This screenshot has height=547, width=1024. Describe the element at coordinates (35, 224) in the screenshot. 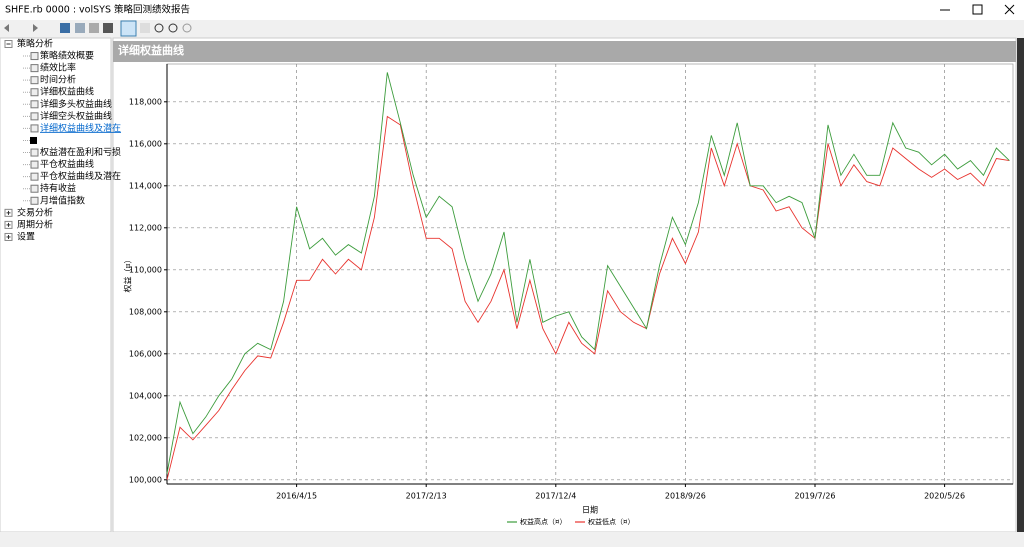

I see `tree-node: 周期分析` at that location.